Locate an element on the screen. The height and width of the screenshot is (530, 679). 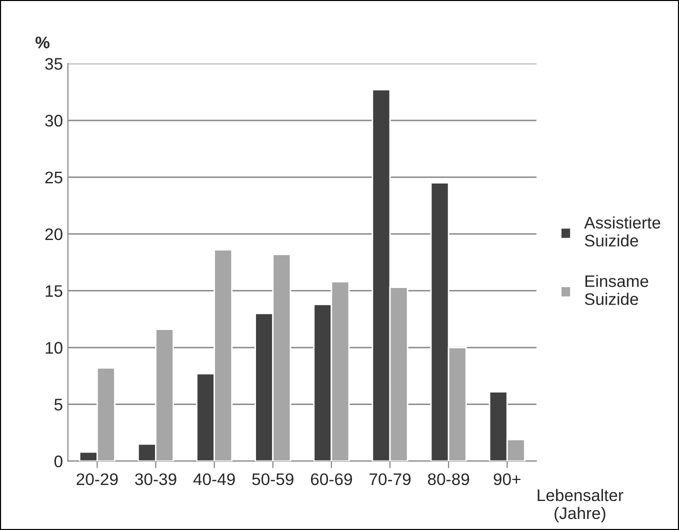
y-tick-label: 25 is located at coordinates (53, 178).